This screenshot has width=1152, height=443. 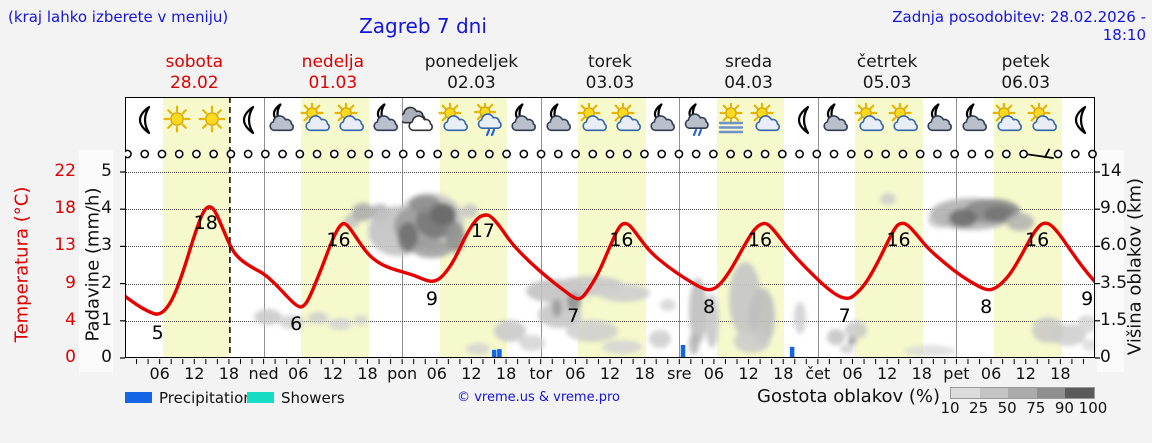 What do you see at coordinates (482, 231) in the screenshot?
I see `temp-max-label: 17` at bounding box center [482, 231].